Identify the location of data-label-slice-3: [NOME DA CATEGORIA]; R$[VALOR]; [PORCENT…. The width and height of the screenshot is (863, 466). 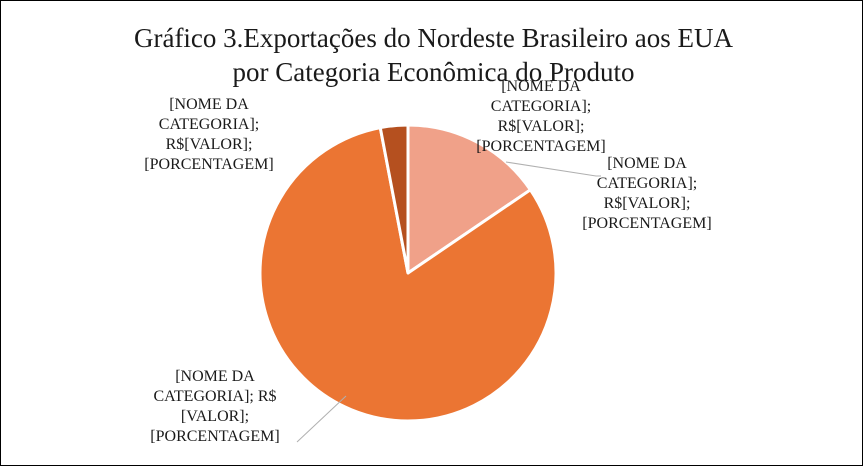
(209, 134).